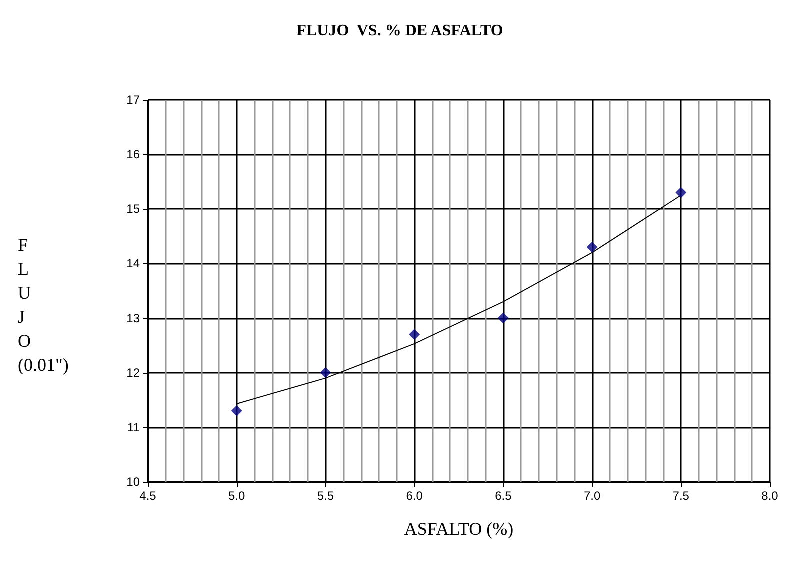 Image resolution: width=800 pixels, height=570 pixels. I want to click on x-tick-label: 5.5, so click(325, 496).